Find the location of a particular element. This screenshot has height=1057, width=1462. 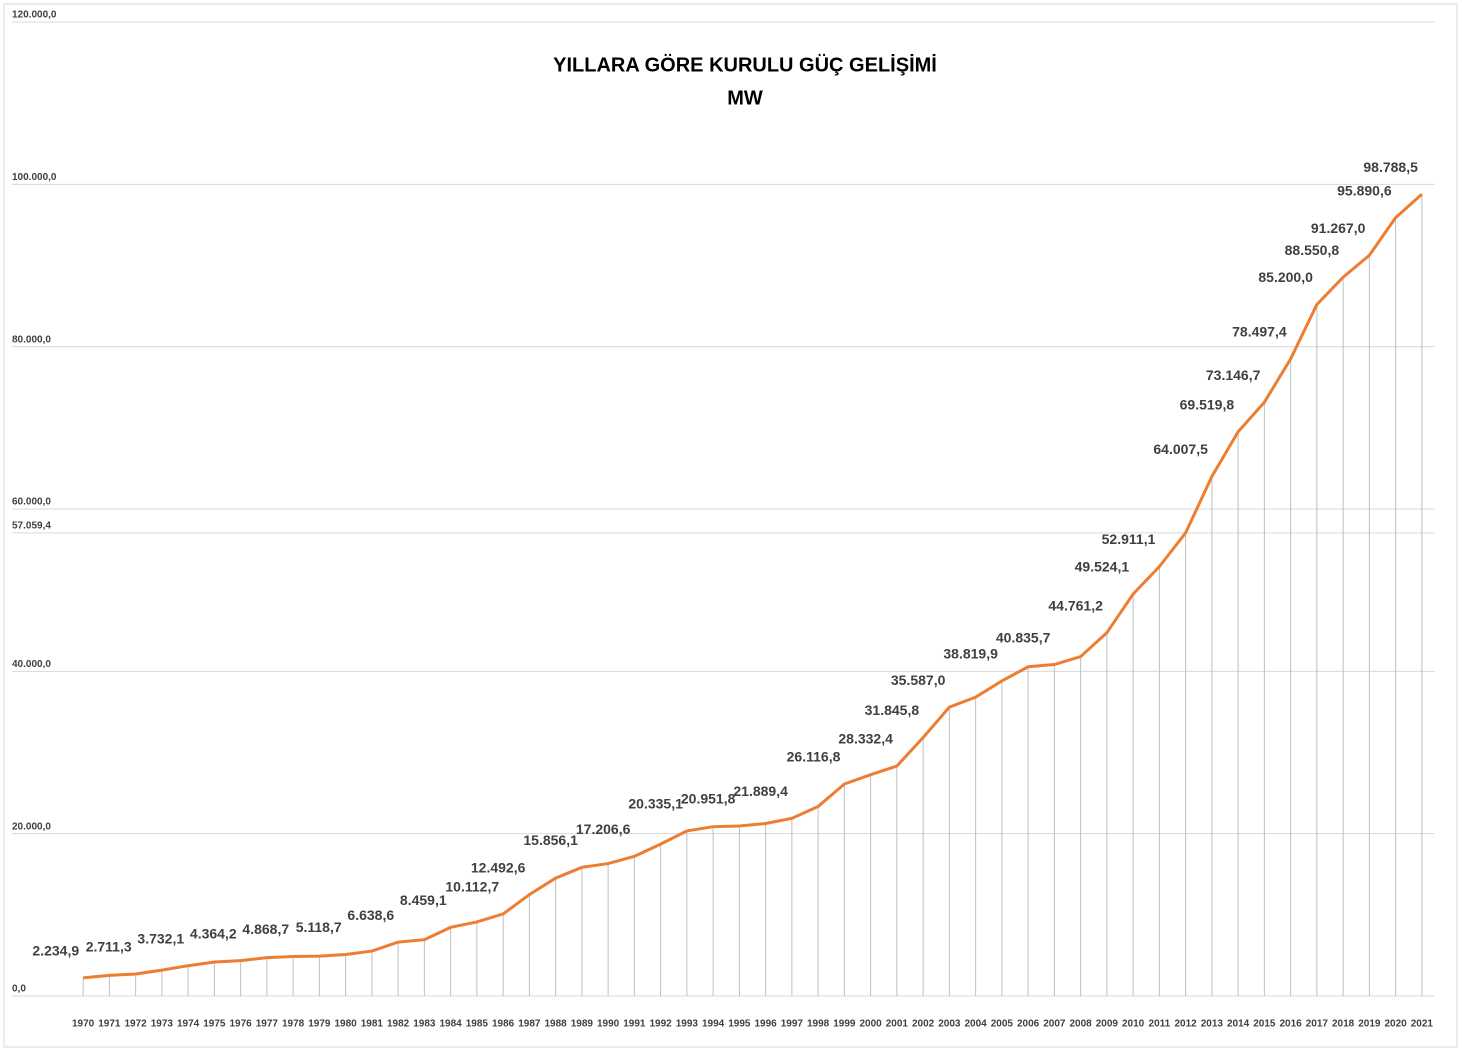

data-label: 12.492,6 is located at coordinates (498, 867).